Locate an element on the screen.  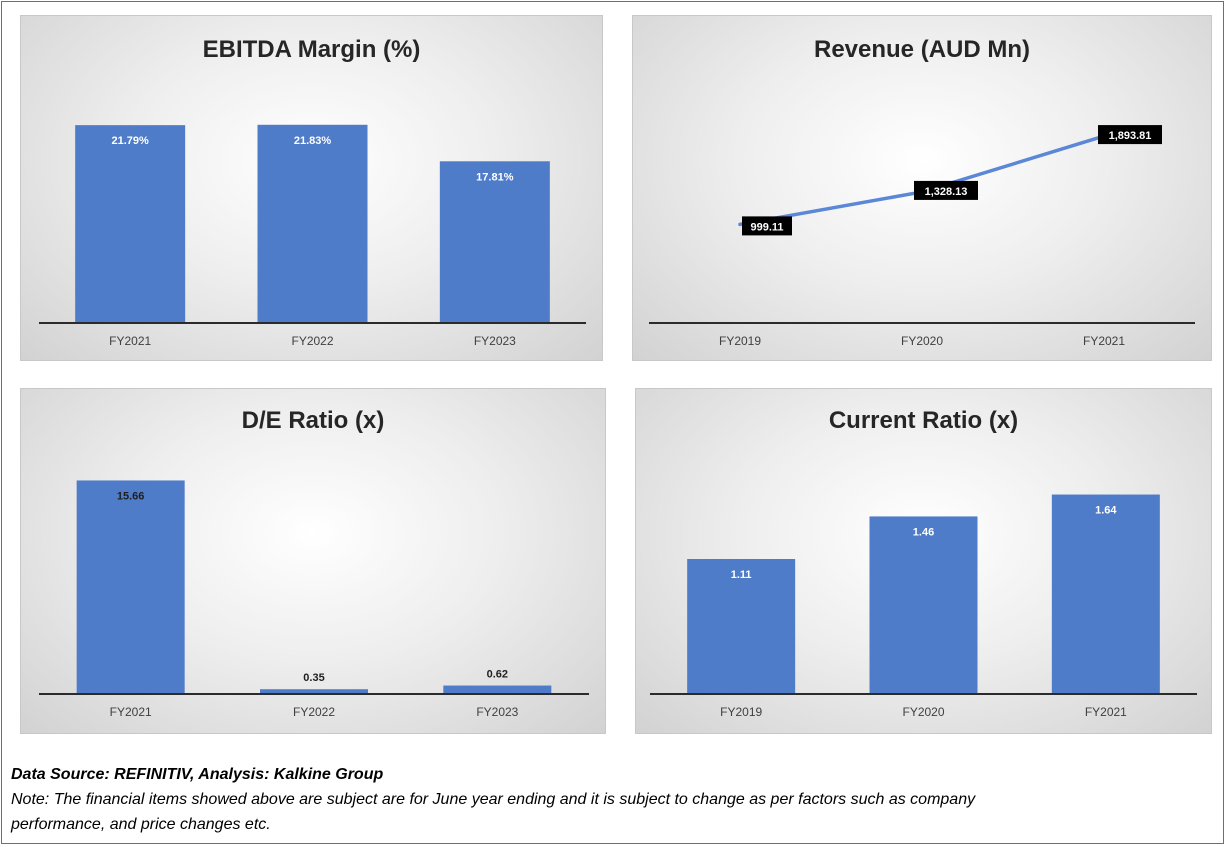
data-label: 999.11 is located at coordinates (766, 227).